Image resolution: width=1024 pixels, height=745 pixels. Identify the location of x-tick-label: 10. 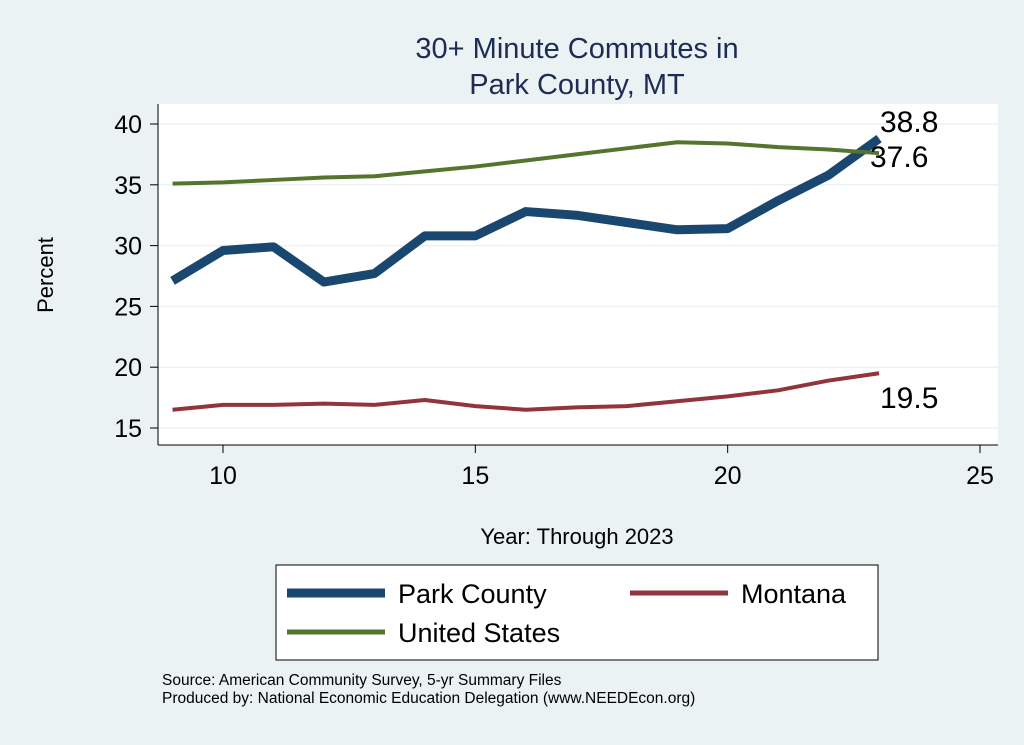
(223, 476).